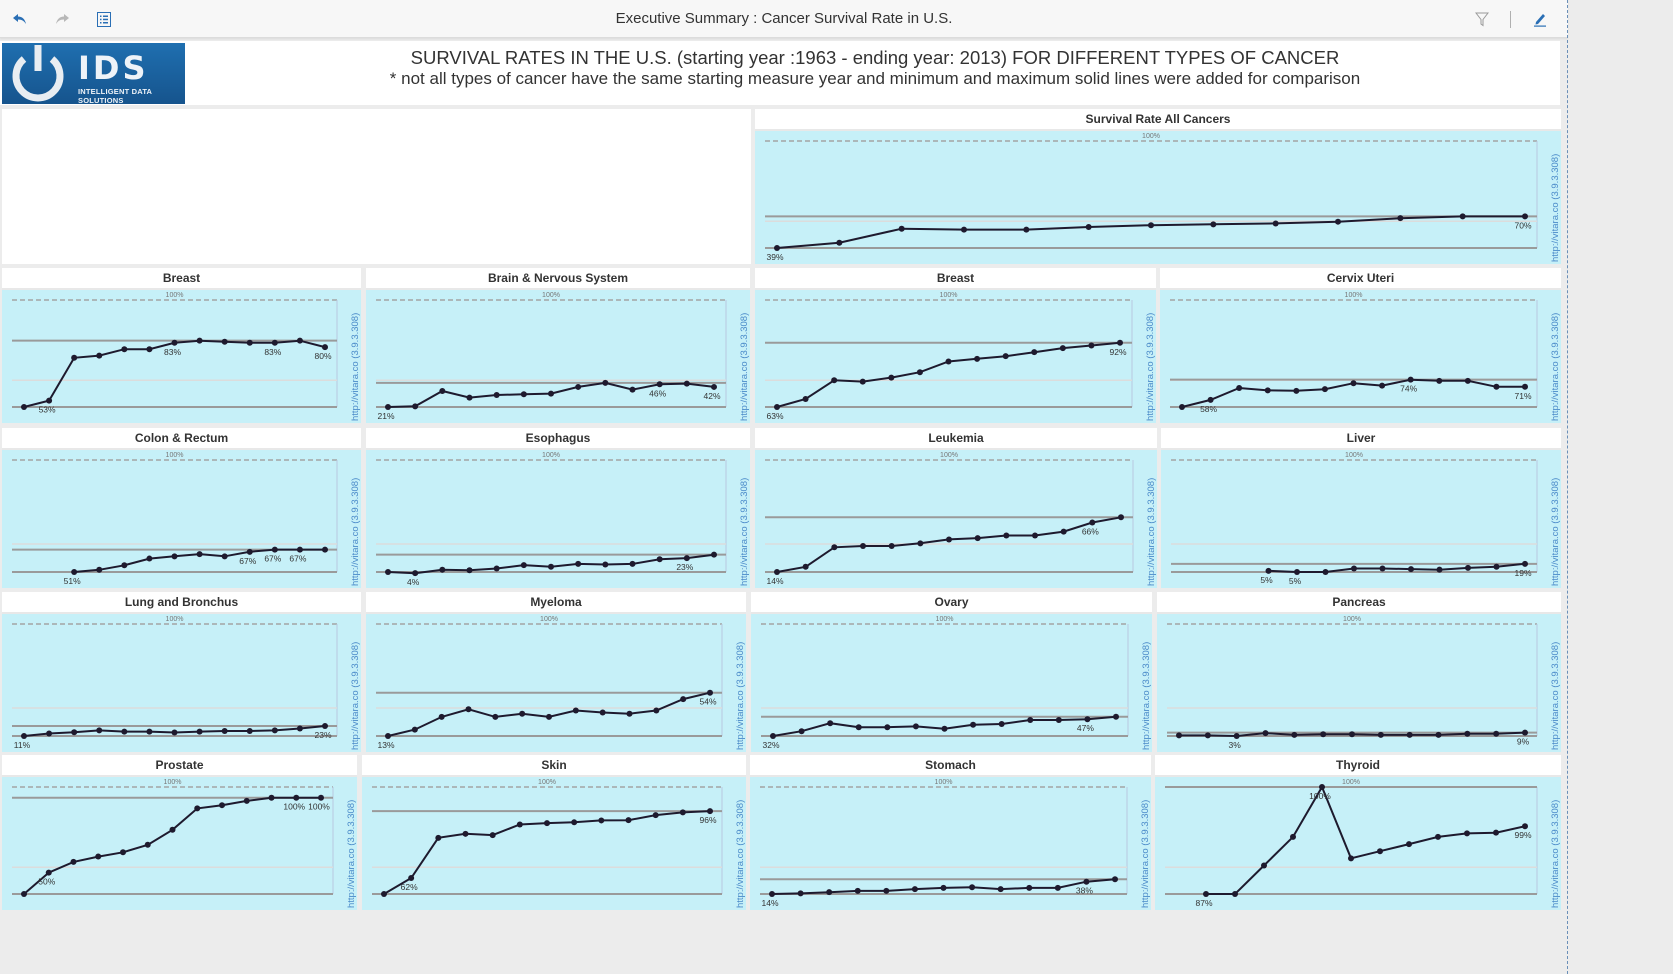  I want to click on chart-title: Thyroid, so click(1358, 766).